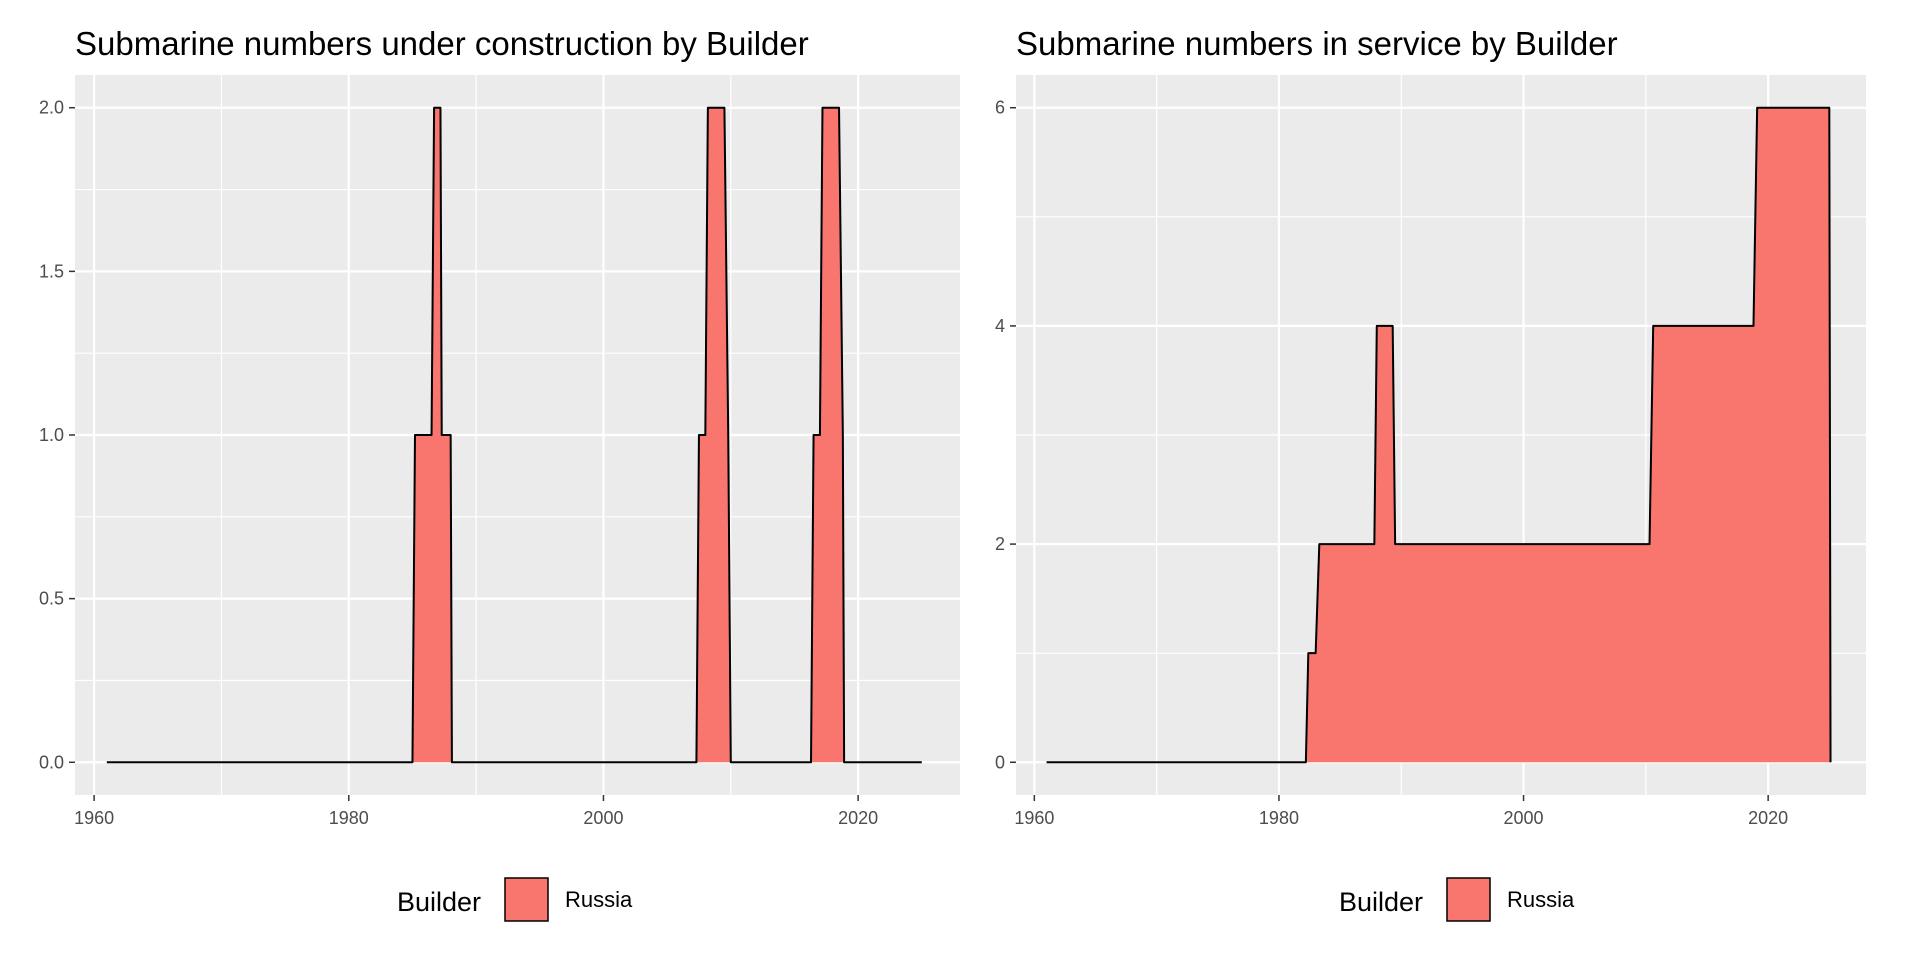  Describe the element at coordinates (51, 762) in the screenshot. I see `y-tick-label: 0.0` at that location.